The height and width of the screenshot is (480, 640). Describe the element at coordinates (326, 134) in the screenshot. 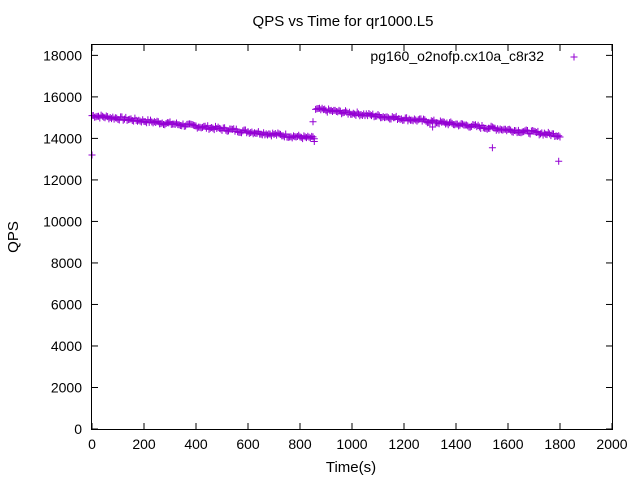

I see `data-points` at that location.